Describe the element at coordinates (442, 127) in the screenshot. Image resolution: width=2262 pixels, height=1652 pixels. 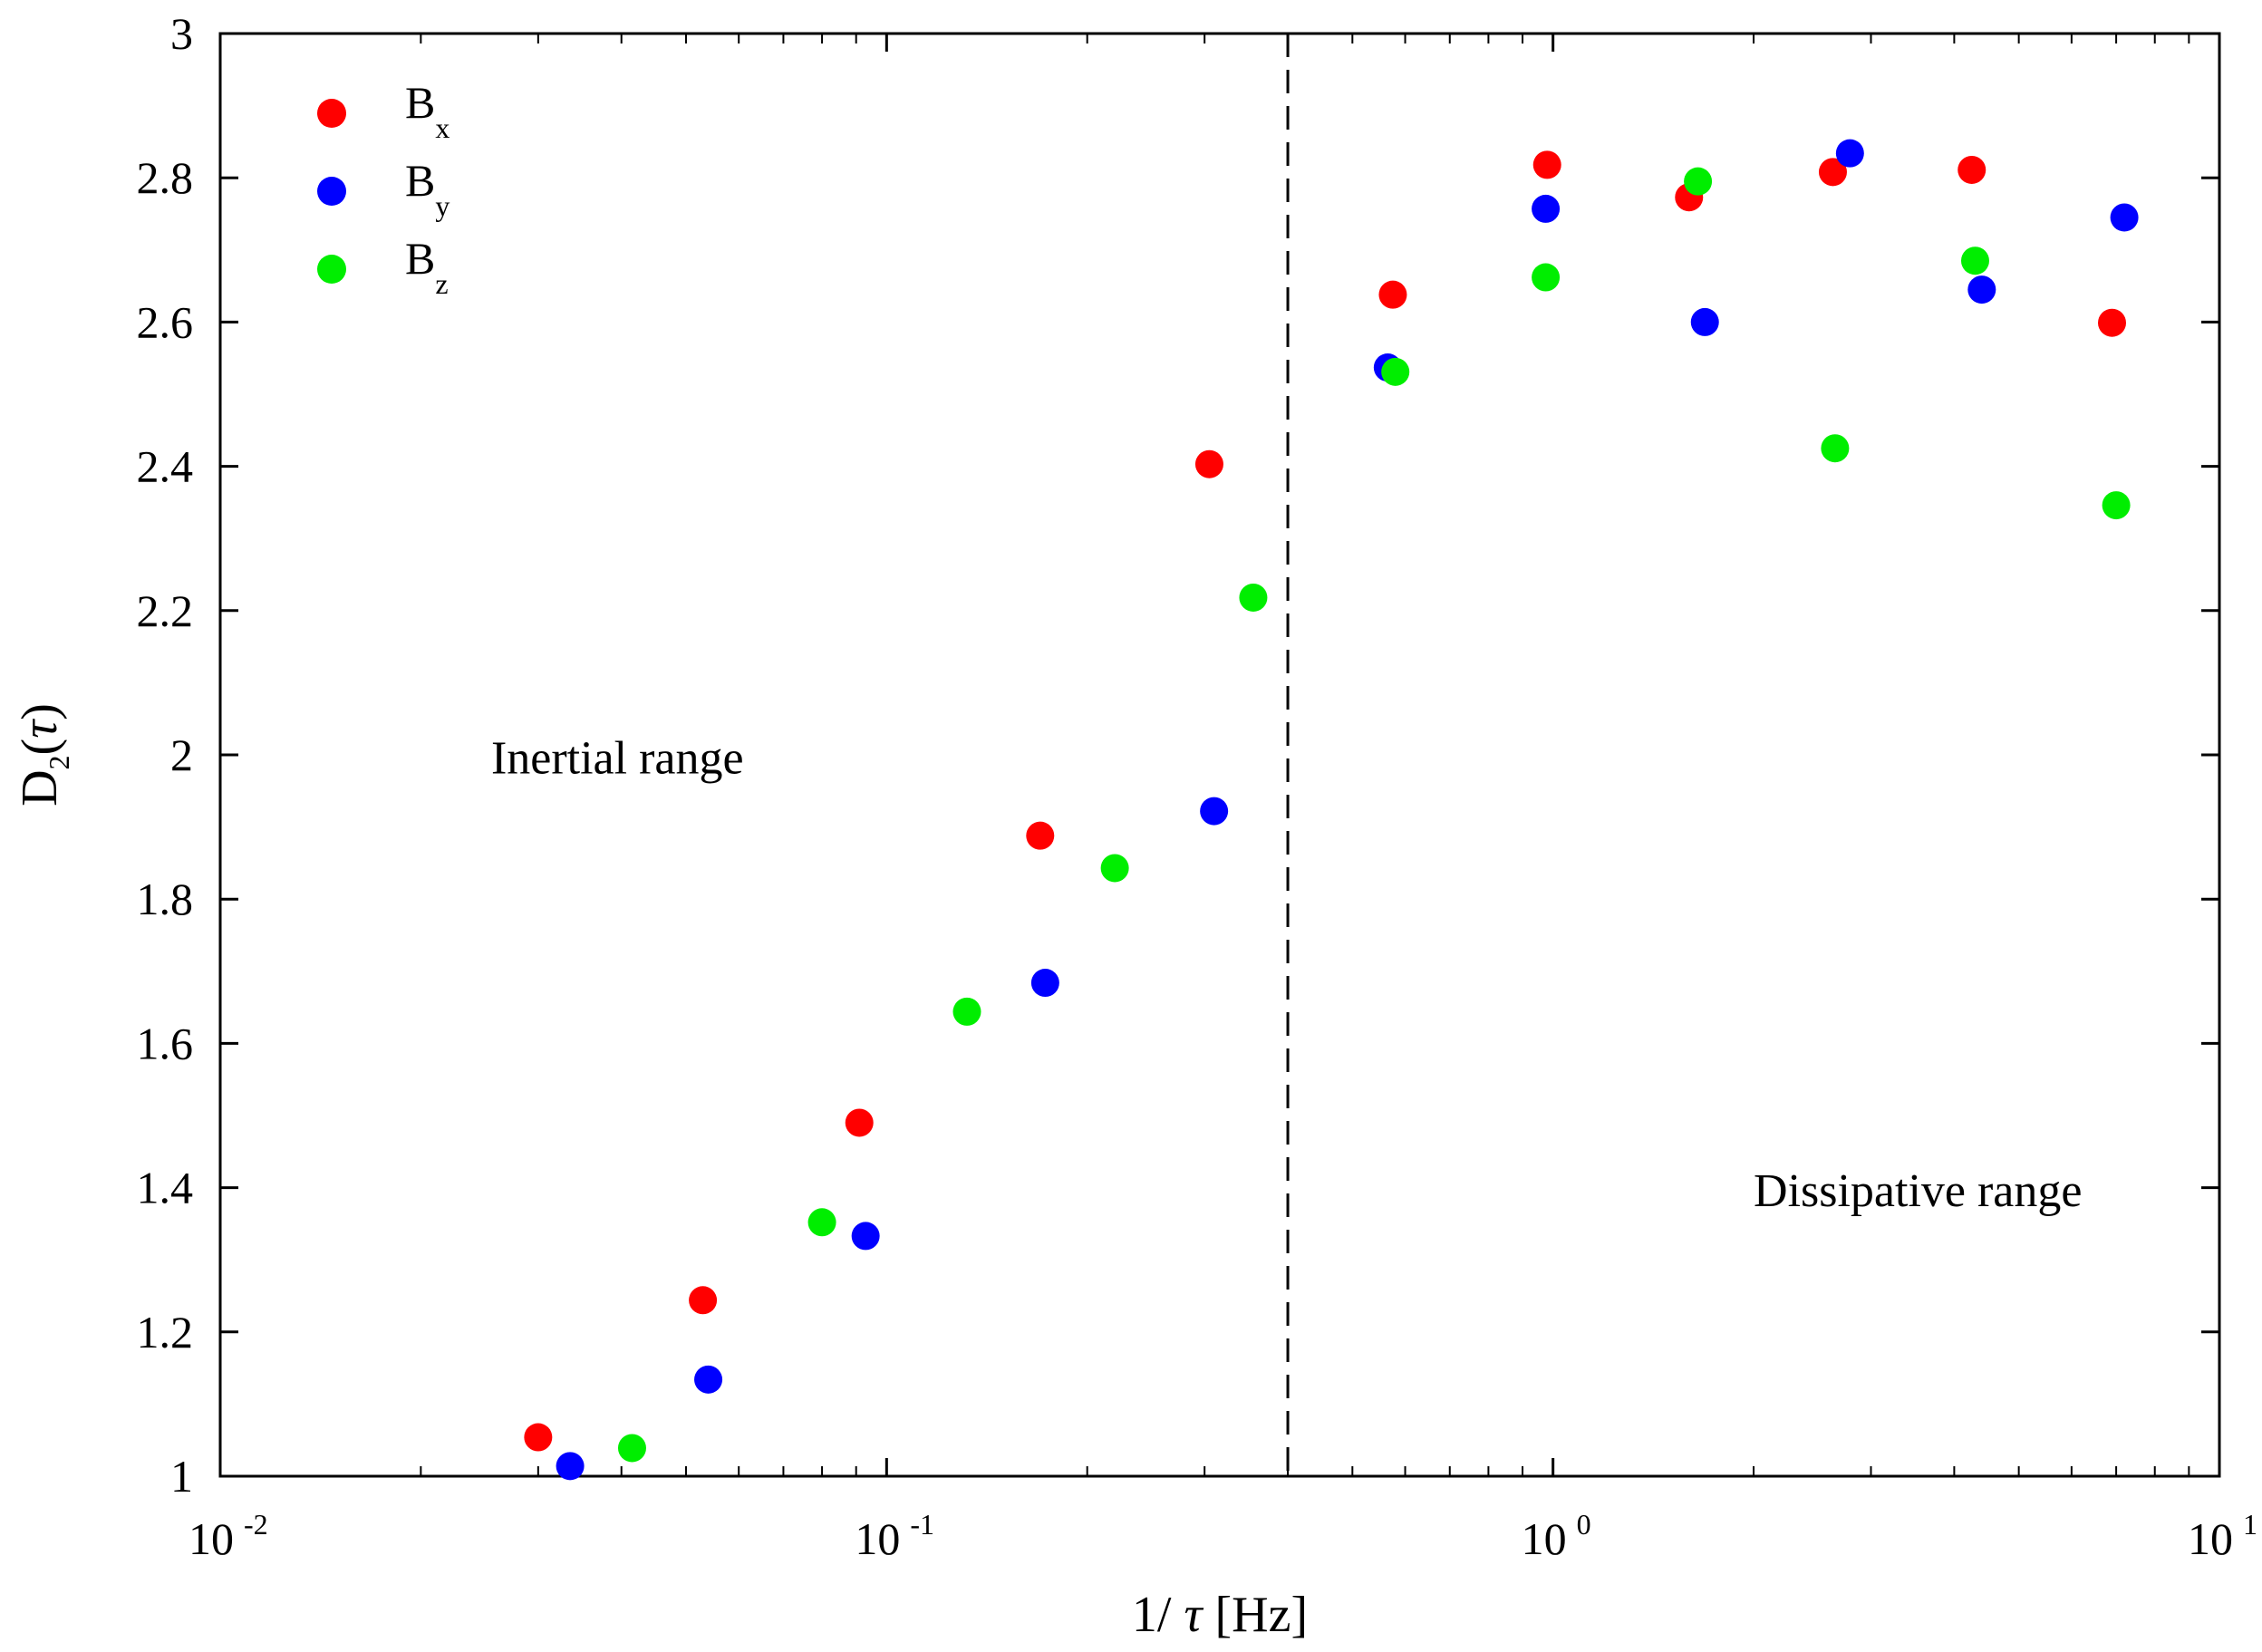
I see `legend-label-bx-sub: x` at that location.